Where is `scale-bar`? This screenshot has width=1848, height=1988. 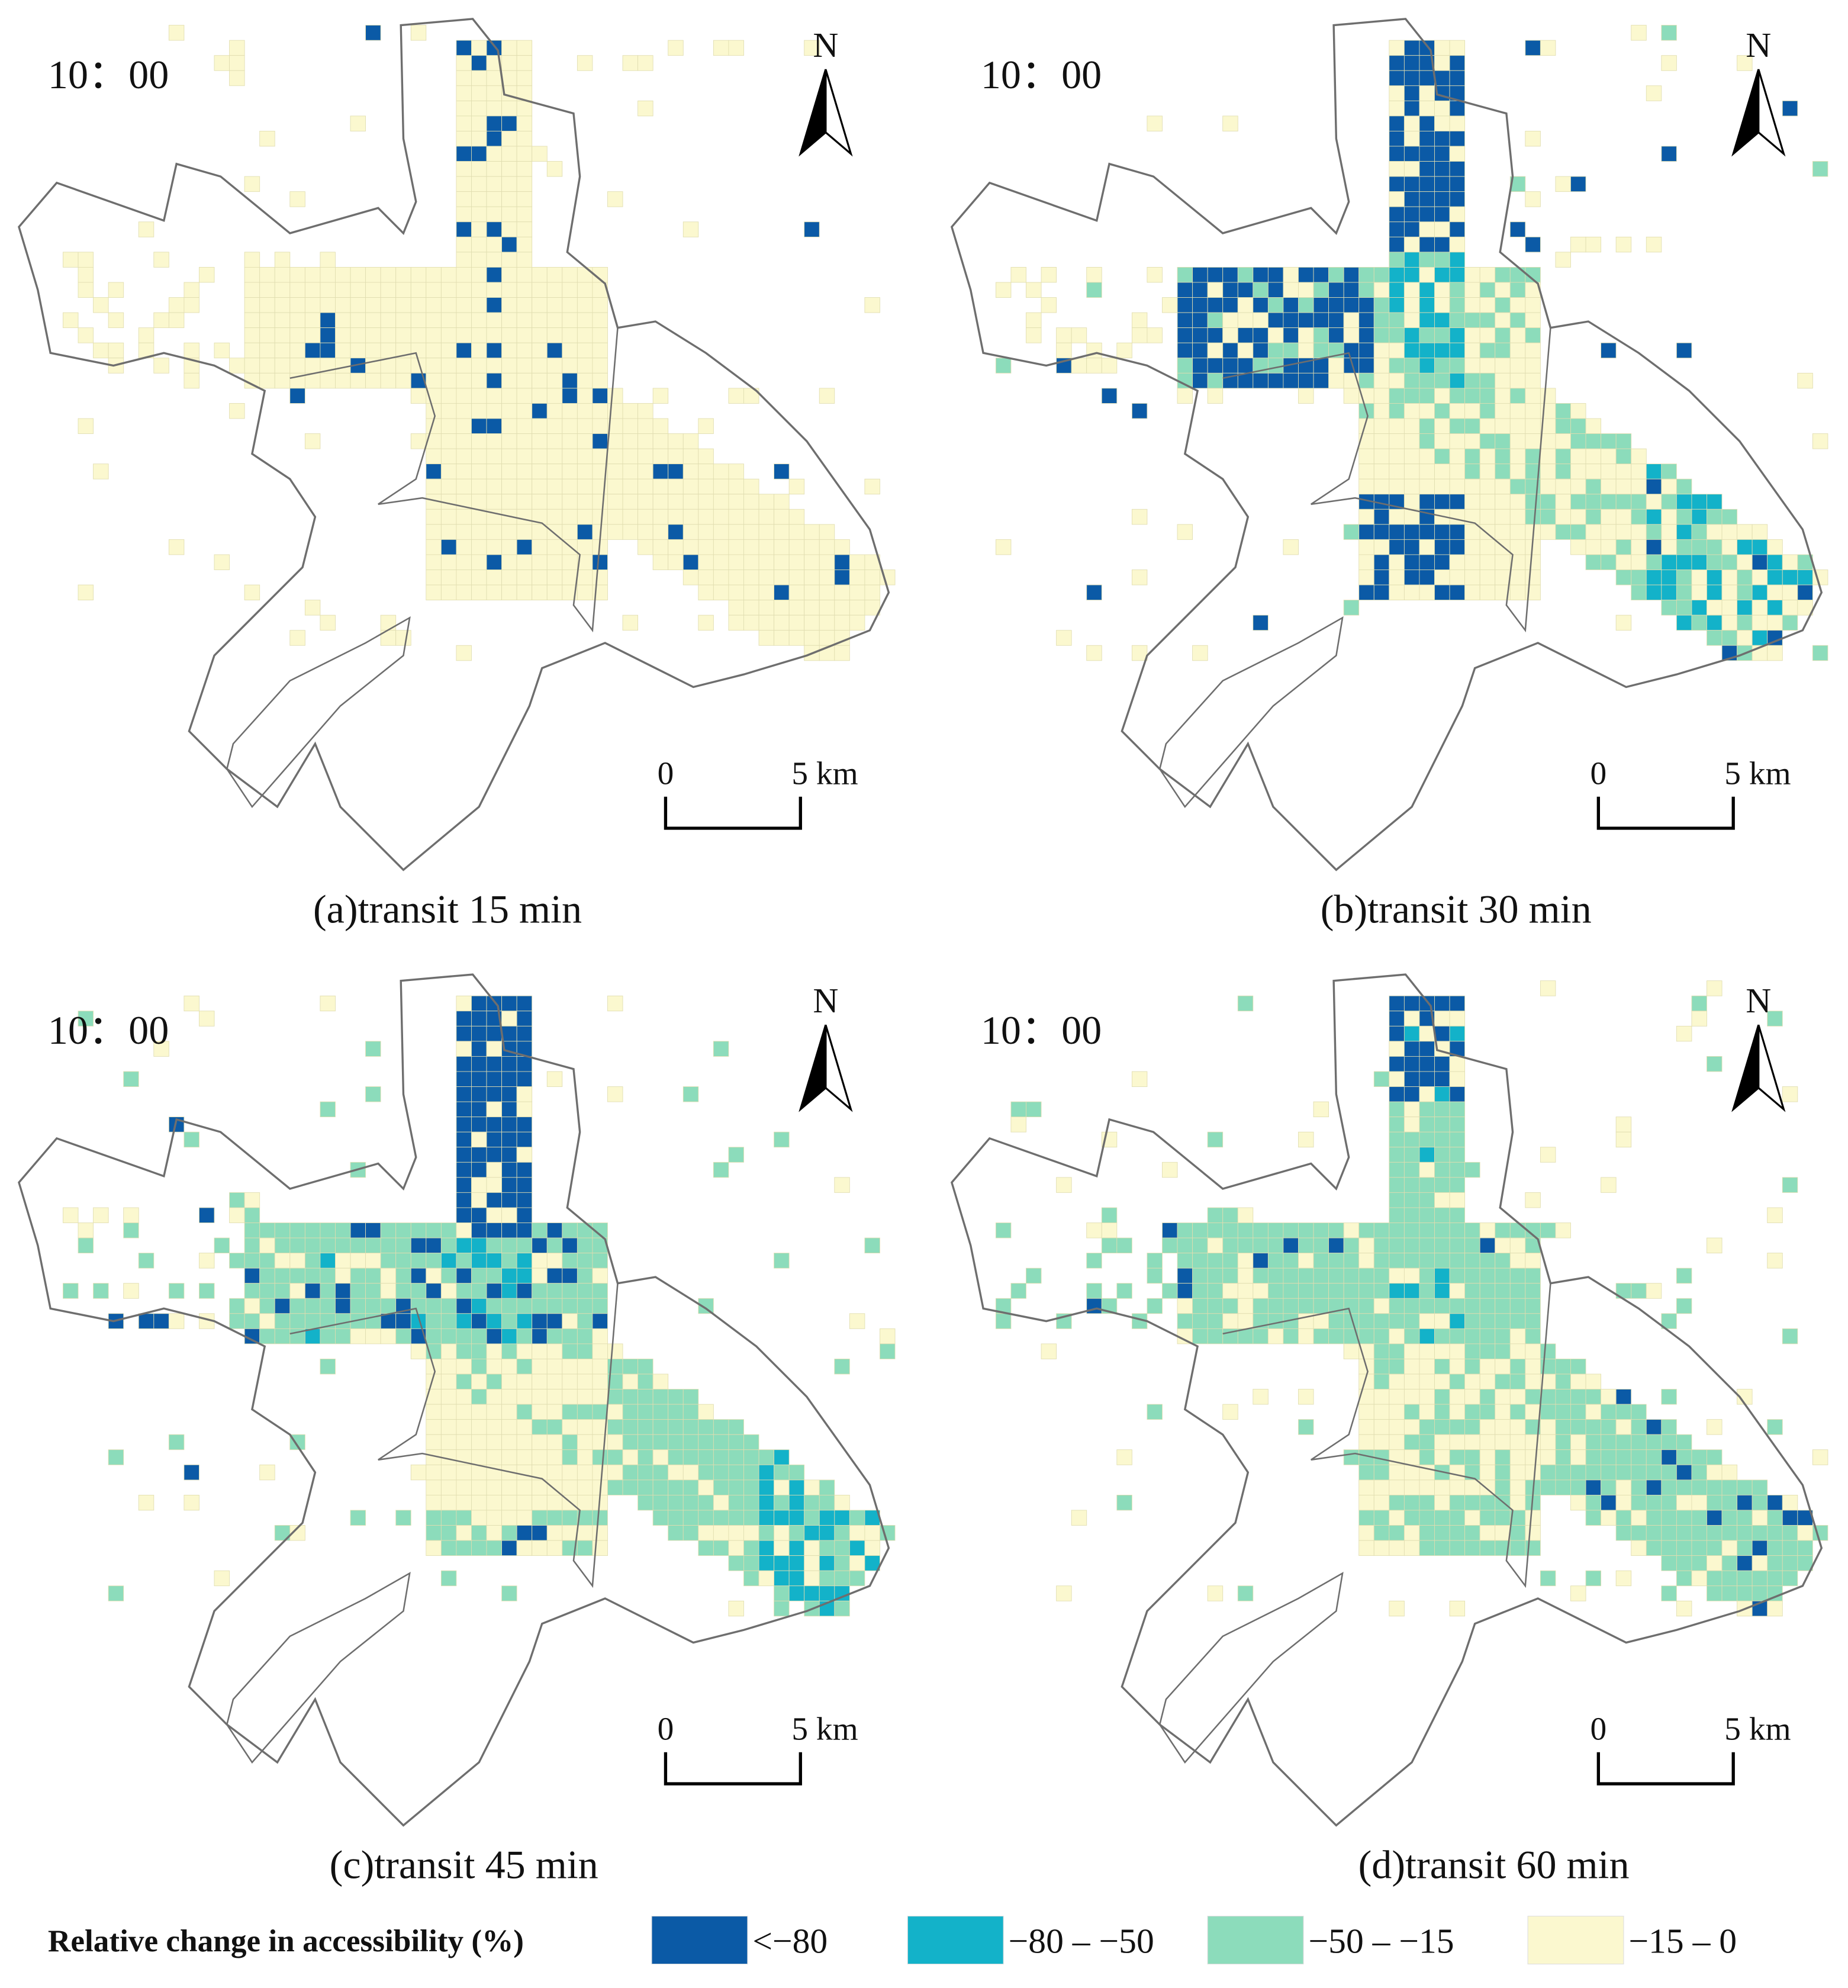 scale-bar is located at coordinates (733, 813).